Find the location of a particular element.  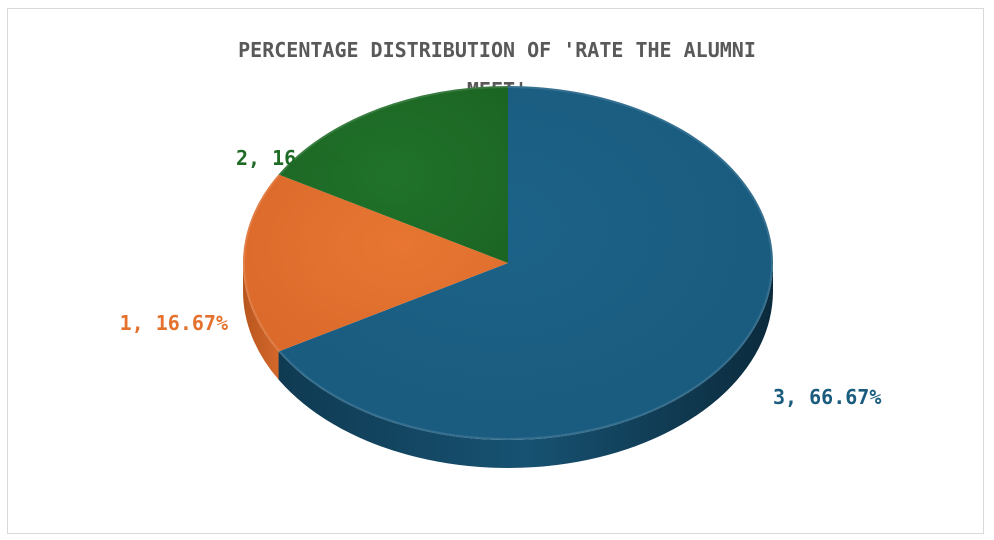

data-label-three: 3, 66.67% is located at coordinates (827, 397).